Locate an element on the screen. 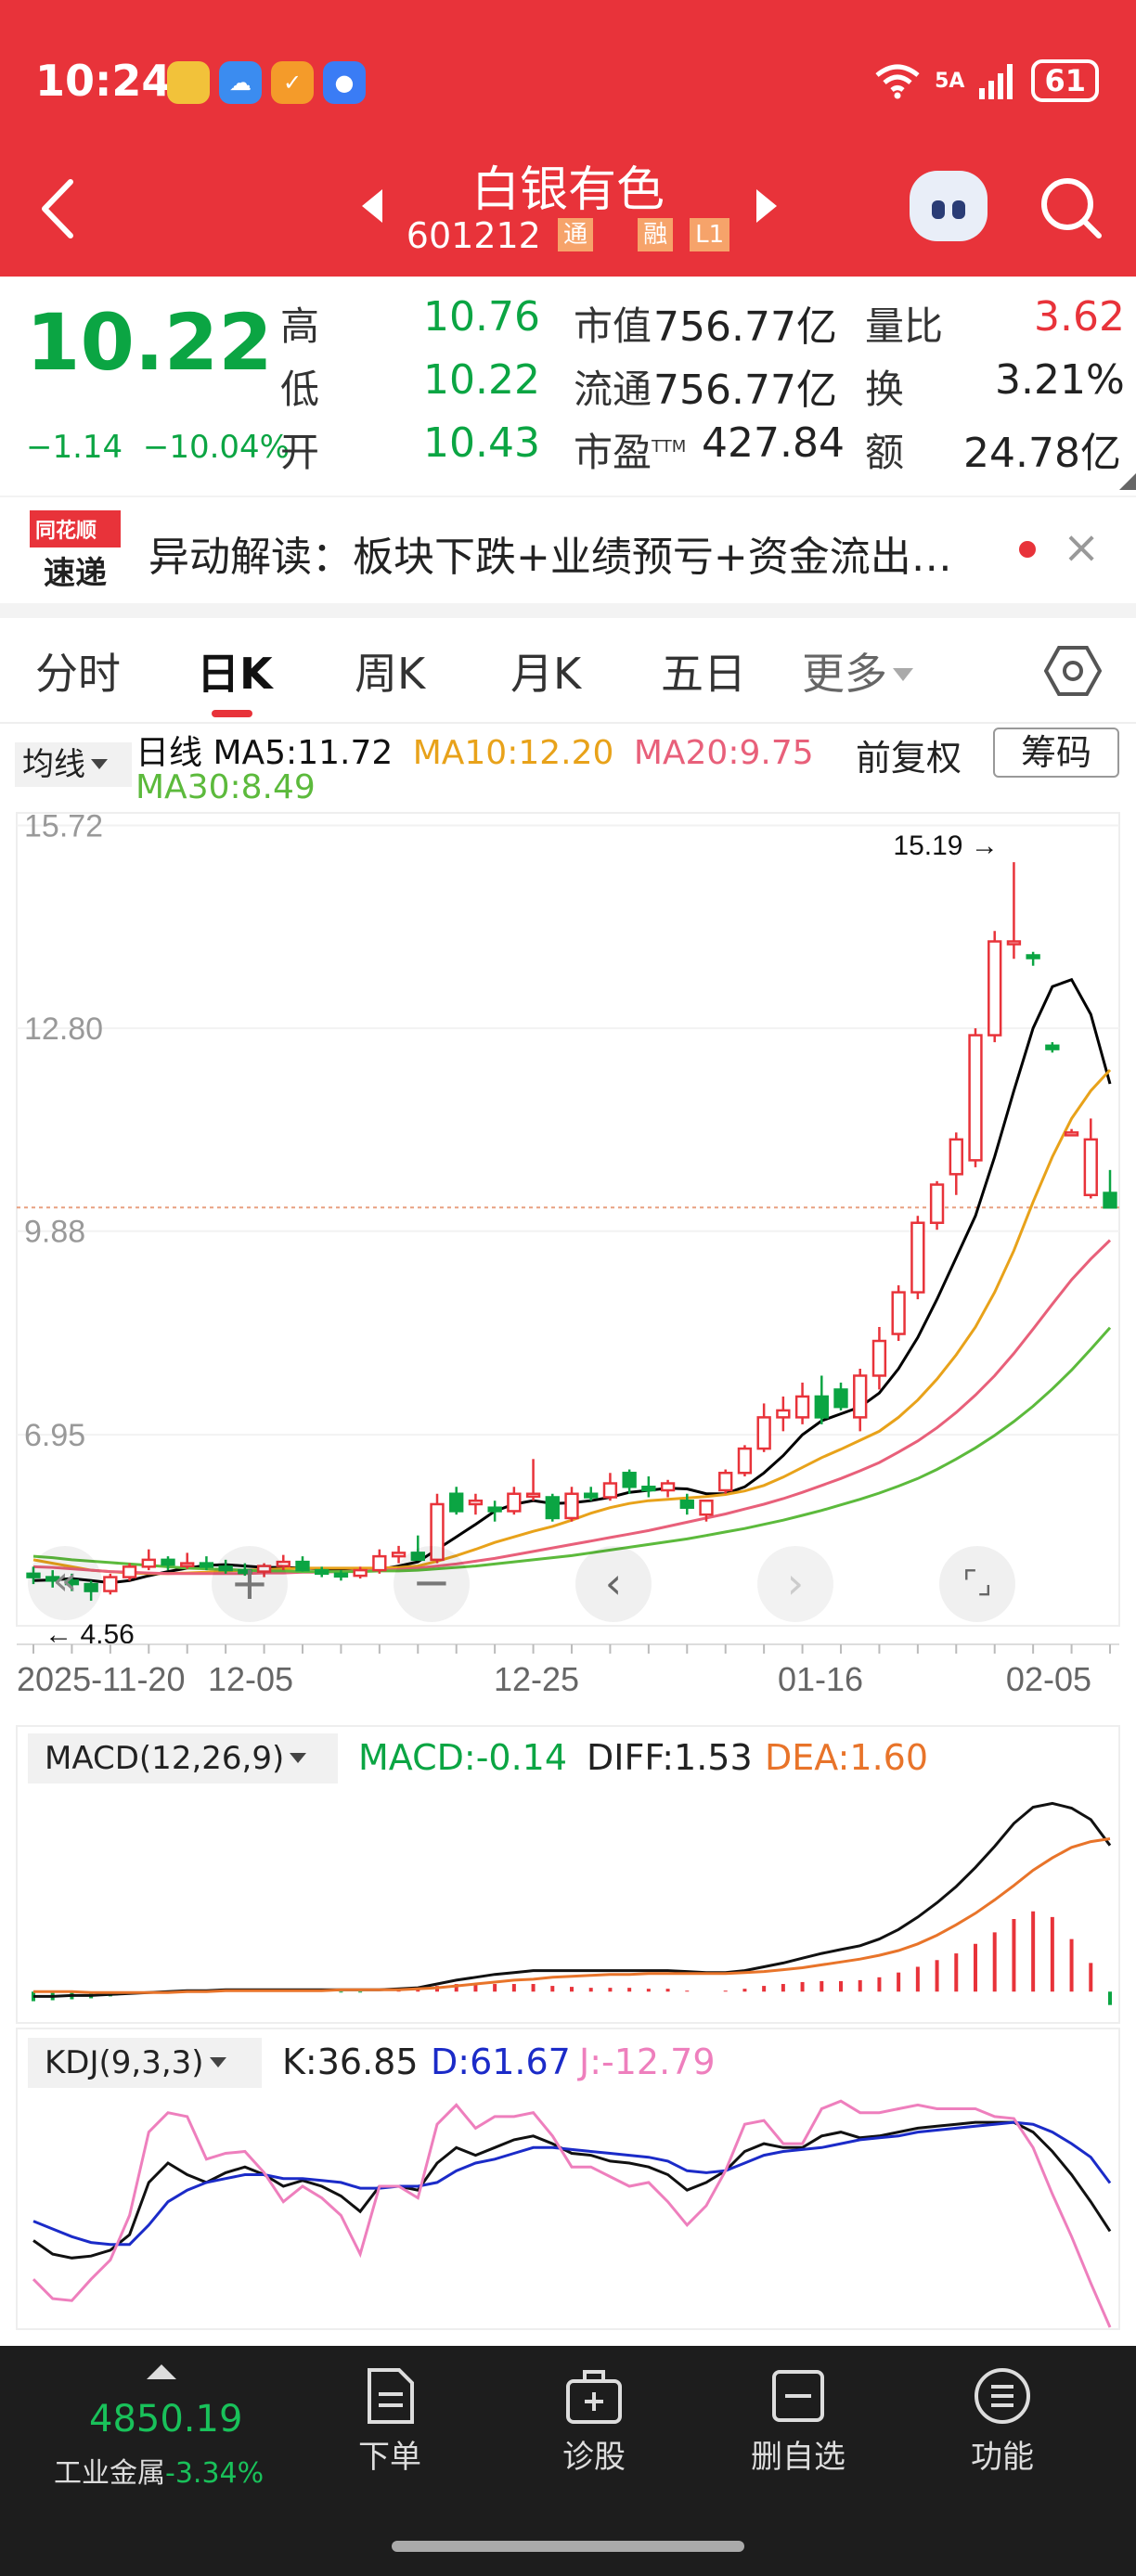 The image size is (1136, 2576). zoom-in-icon: + is located at coordinates (250, 1584).